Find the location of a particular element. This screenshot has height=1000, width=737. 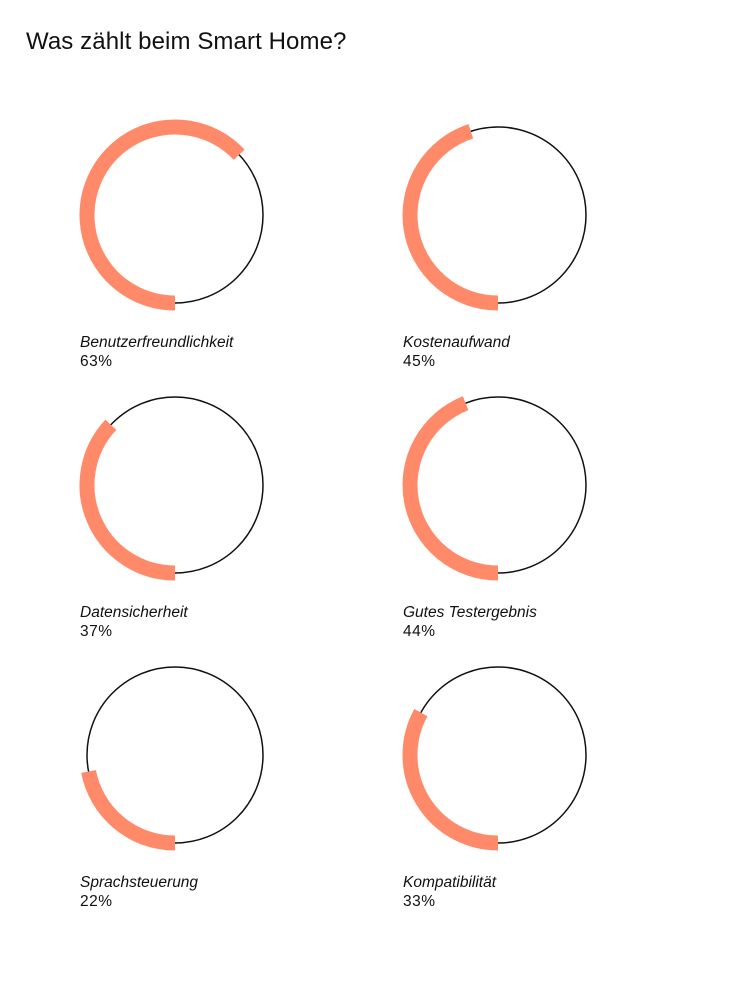

donut-label: Datensicherheit is located at coordinates (134, 612).